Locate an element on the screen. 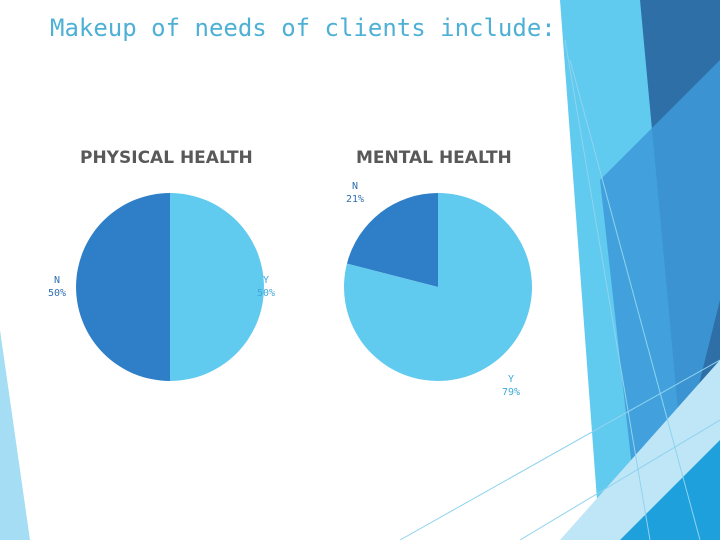  data-label-physical-n: N 50% is located at coordinates (57, 287).